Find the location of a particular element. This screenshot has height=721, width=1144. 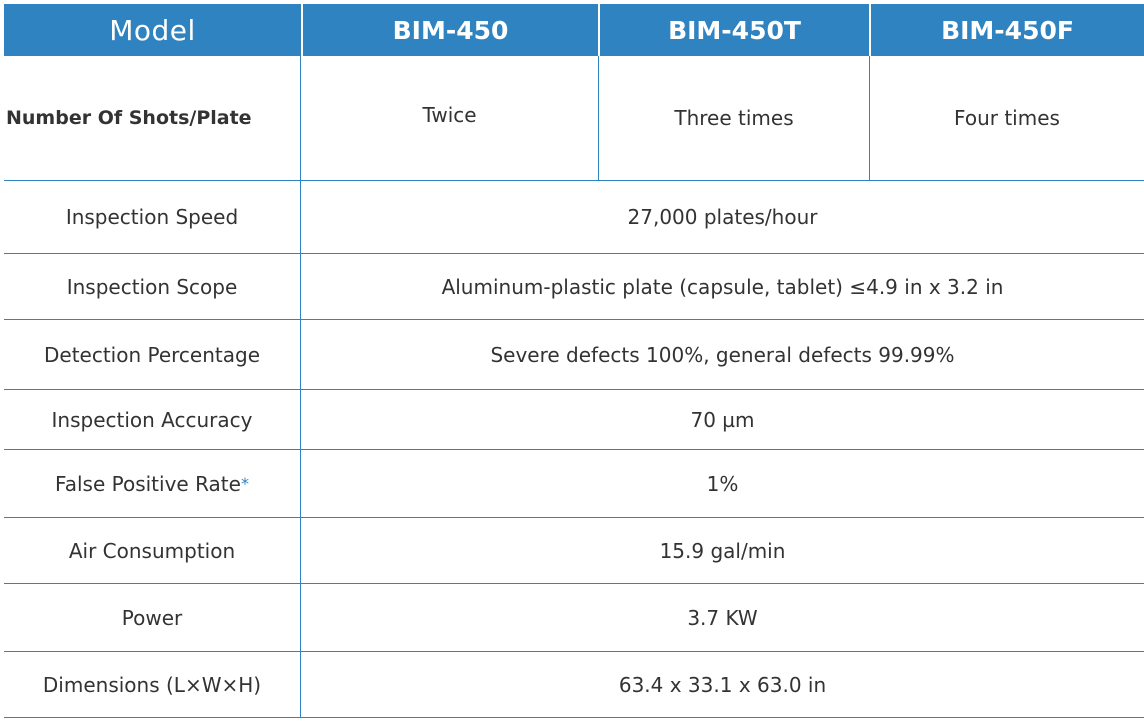

row-label: Dimensions (L×W×H) is located at coordinates (152, 684).